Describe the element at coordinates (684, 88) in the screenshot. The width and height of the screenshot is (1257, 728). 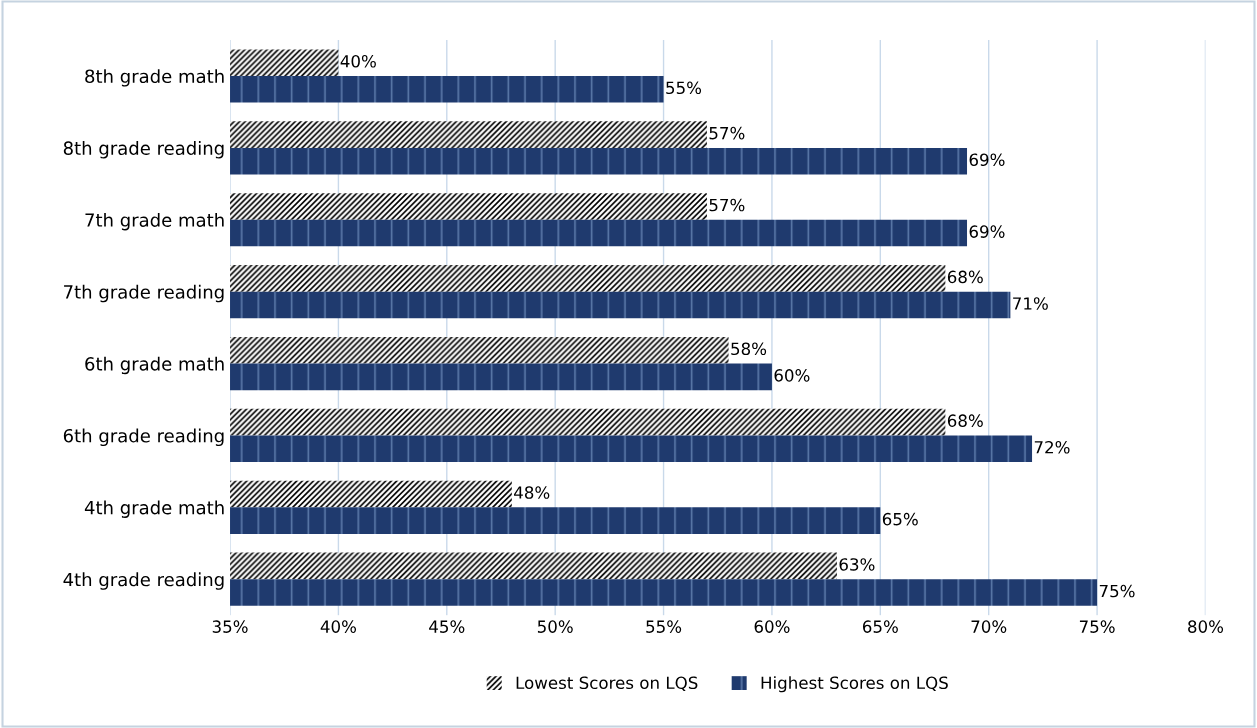
I see `data-label: 55%` at that location.